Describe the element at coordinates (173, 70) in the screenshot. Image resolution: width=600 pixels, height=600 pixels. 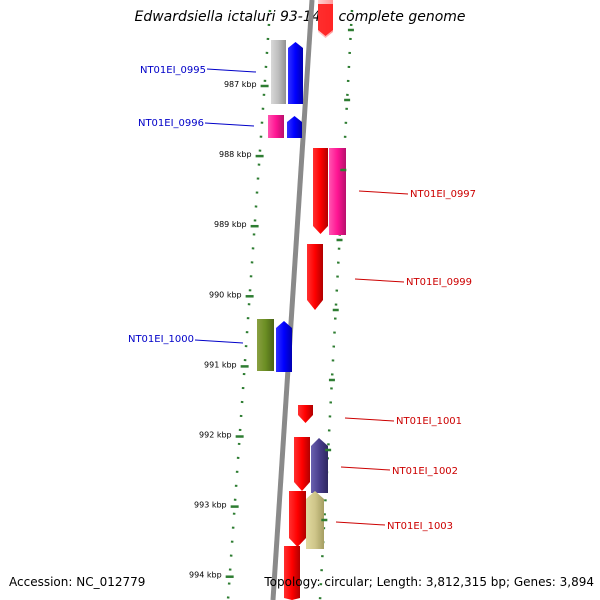
I see `gene-label-left: NT01EI_0995` at that location.